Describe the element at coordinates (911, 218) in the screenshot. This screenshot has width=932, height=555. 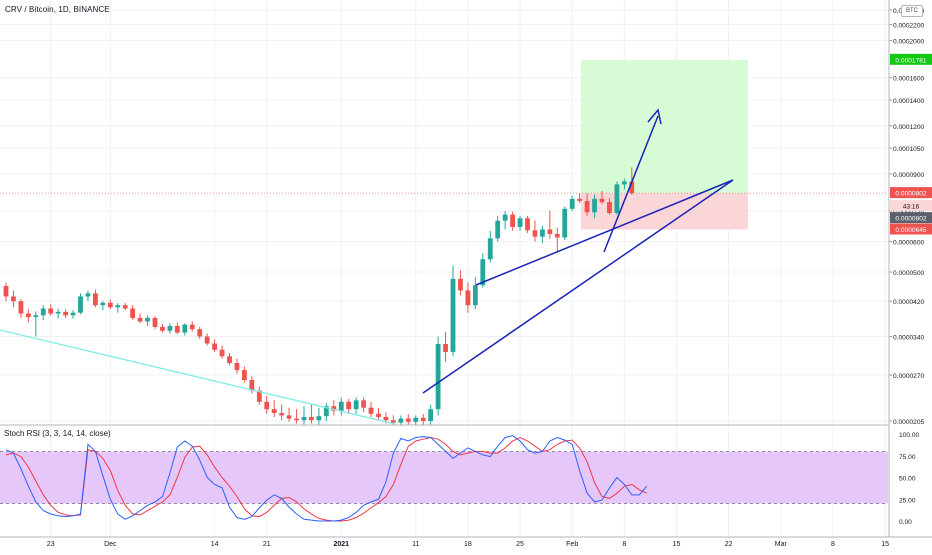
I see `bid-price-label-bg` at that location.